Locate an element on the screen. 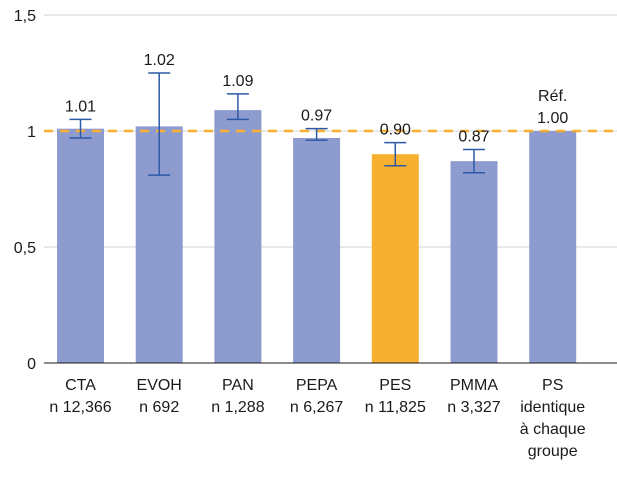 This screenshot has height=481, width=617. value-label: 0.87 is located at coordinates (473, 137).